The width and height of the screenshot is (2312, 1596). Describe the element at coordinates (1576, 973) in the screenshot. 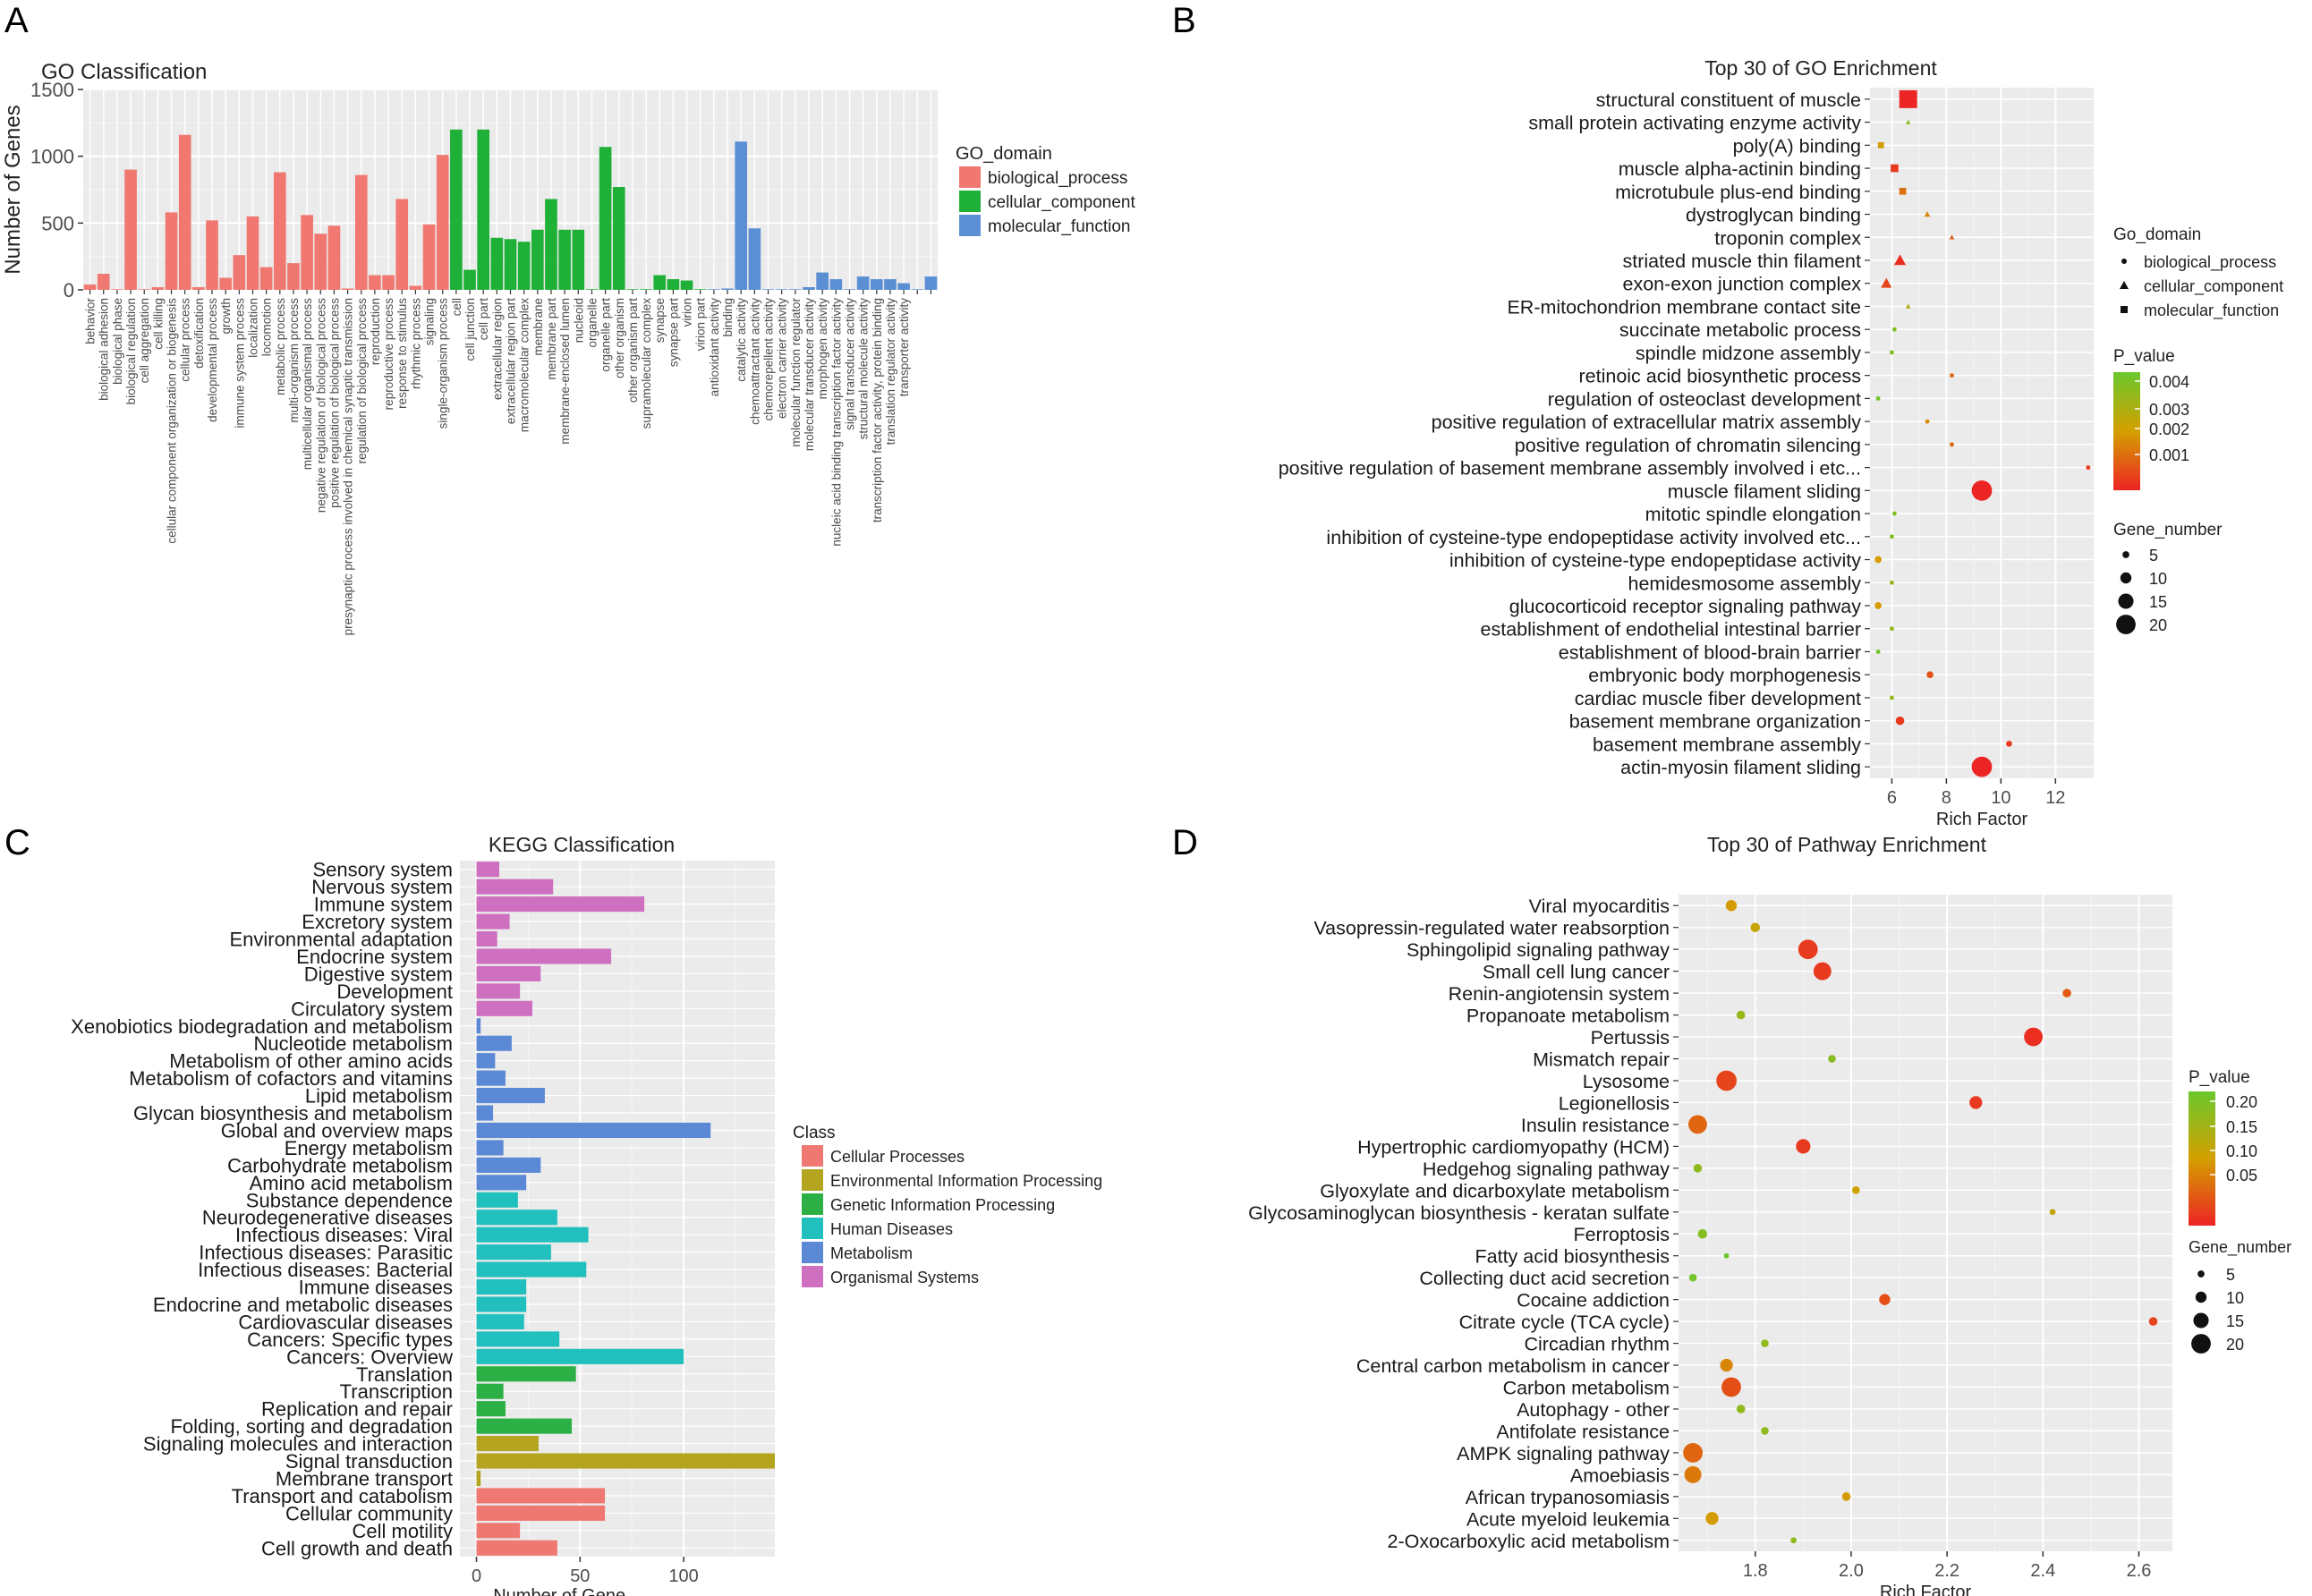

I see `pathway-label: Small cell lung cancer` at that location.